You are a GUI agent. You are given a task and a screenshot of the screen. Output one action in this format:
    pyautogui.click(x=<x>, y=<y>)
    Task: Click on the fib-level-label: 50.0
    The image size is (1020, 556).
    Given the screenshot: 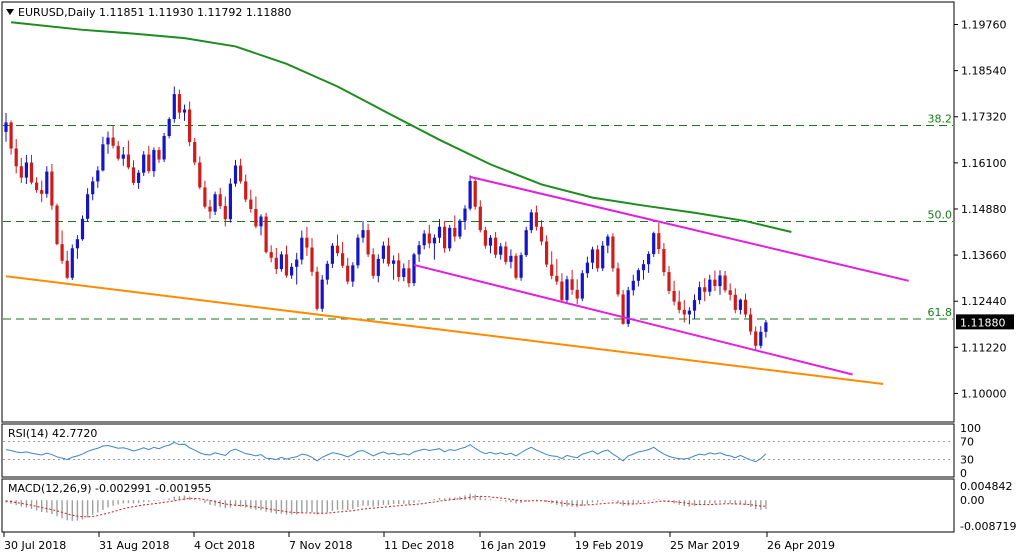 What is the action you would take?
    pyautogui.click(x=940, y=214)
    